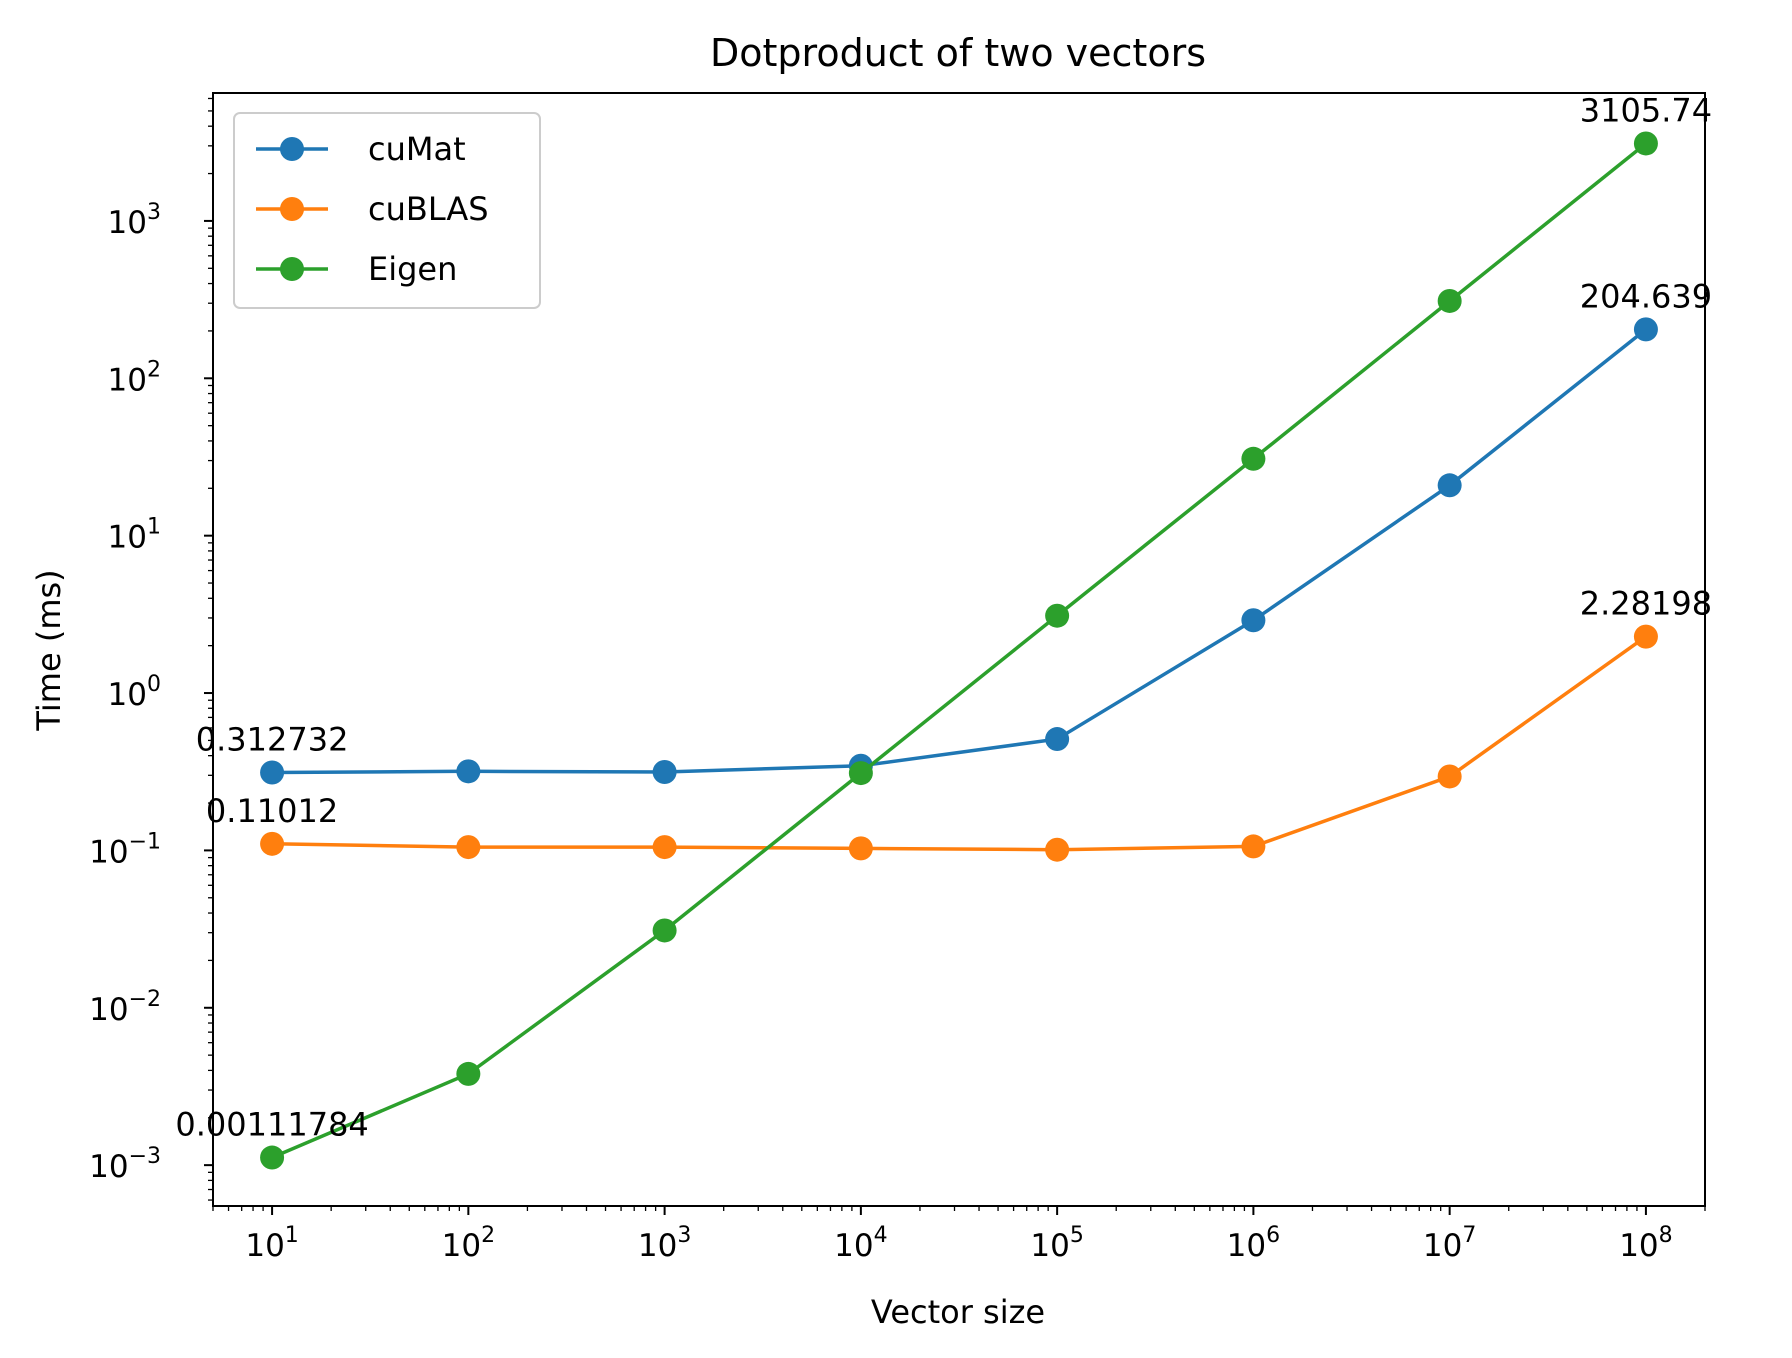  Describe the element at coordinates (272, 811) in the screenshot. I see `data-label-cublas: 0.11012` at that location.